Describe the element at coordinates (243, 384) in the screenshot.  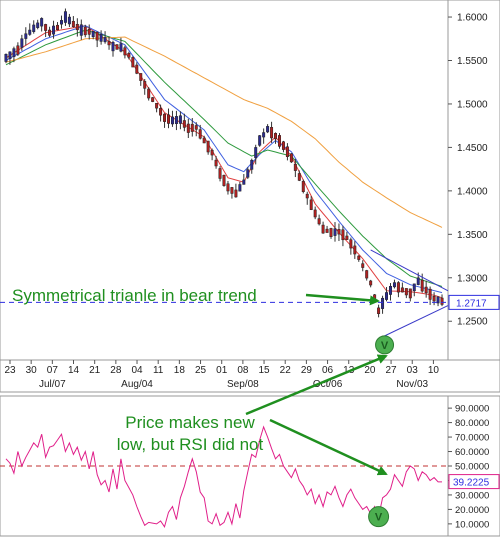
I see `month-label: Sep/08` at that location.